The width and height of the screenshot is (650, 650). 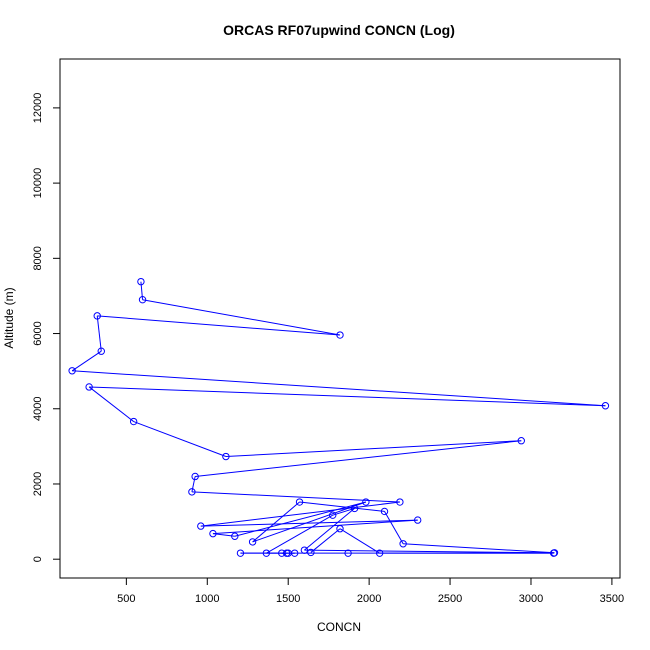 I want to click on y-tick-label: 10000, so click(x=38, y=183).